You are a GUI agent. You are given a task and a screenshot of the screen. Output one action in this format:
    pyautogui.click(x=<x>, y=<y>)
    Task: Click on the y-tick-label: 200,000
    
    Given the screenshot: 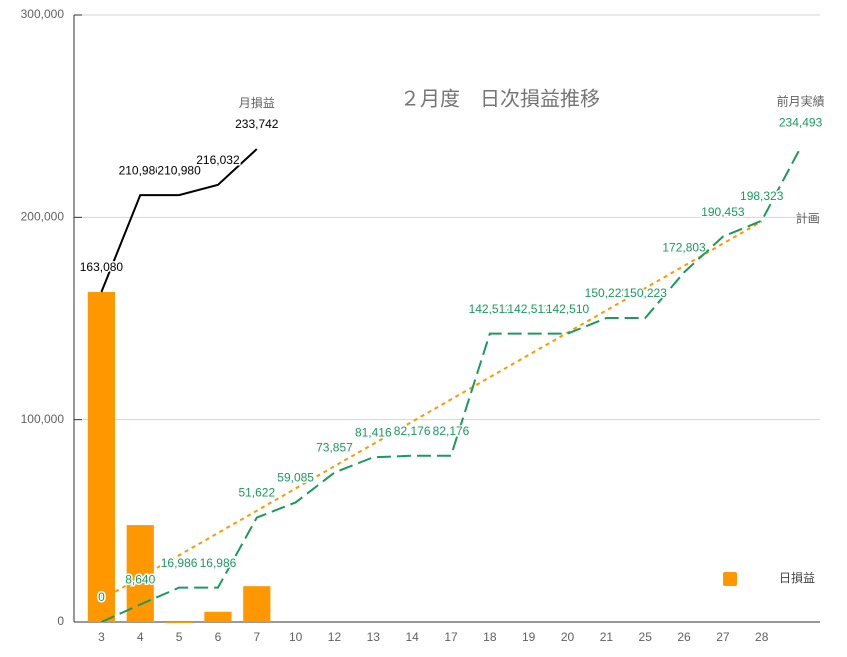 What is the action you would take?
    pyautogui.click(x=43, y=217)
    